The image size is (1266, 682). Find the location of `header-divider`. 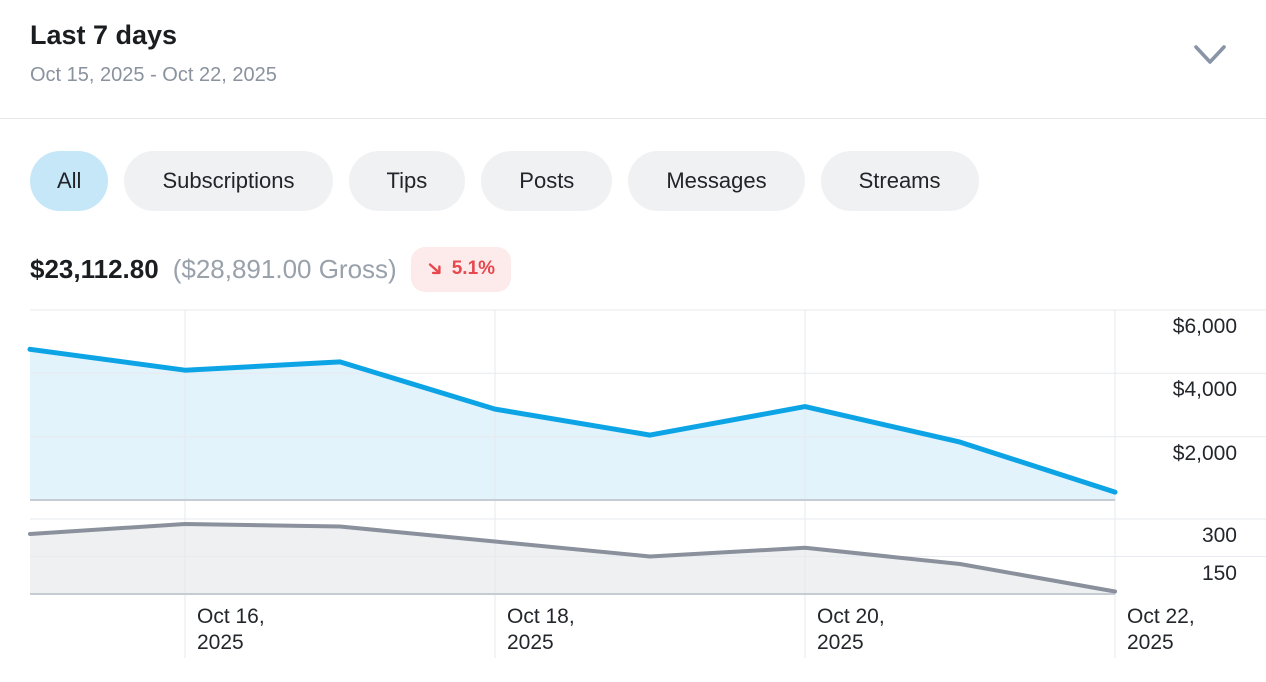

header-divider is located at coordinates (633, 118).